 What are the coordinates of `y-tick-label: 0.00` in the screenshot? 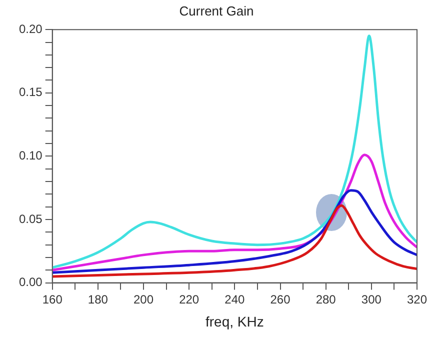 It's located at (30, 282).